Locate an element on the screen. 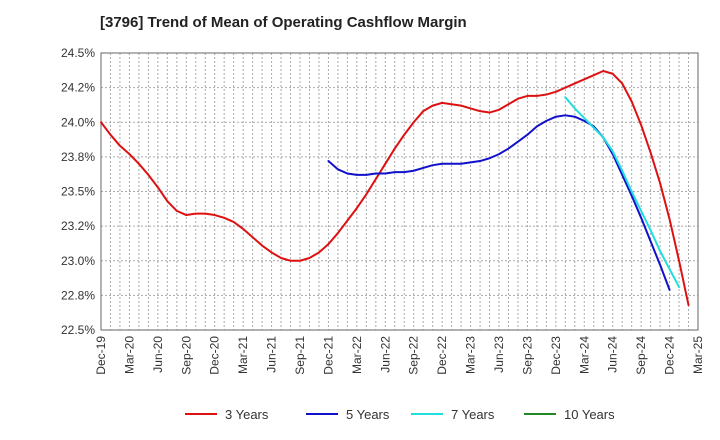  x-tick-label: Mar-22 is located at coordinates (357, 355).